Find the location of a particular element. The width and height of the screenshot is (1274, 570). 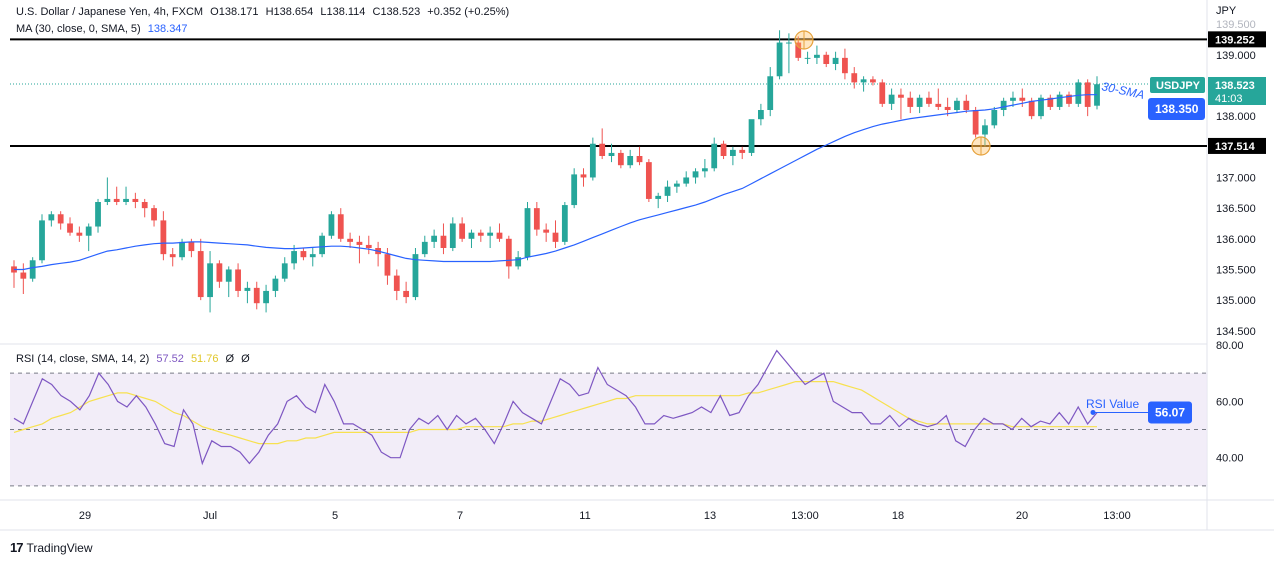

rsi-annotation-dot is located at coordinates (1093, 412).